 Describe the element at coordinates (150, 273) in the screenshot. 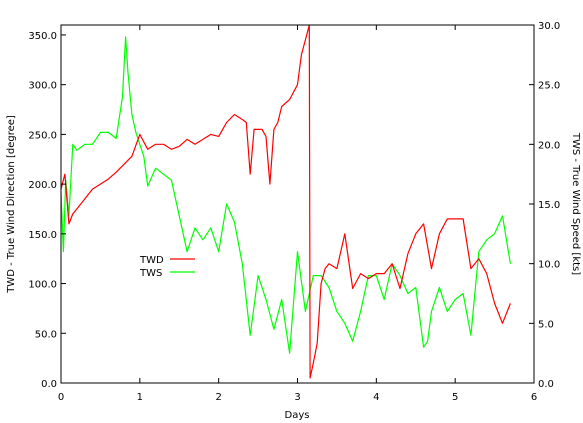

I see `legend-label-tws: TWS` at that location.